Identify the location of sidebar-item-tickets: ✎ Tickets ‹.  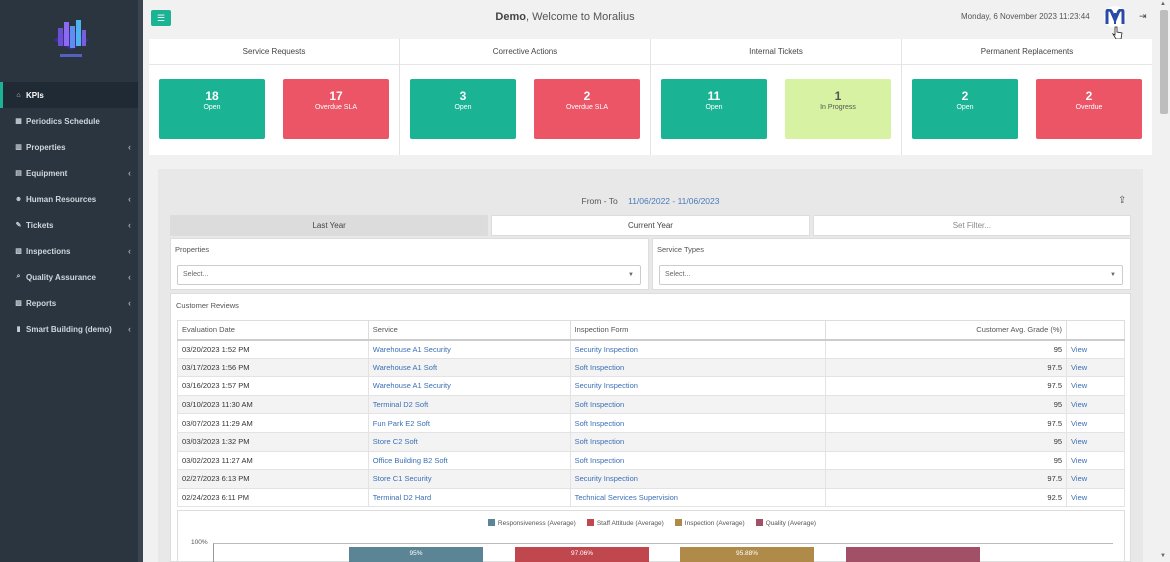
(69, 225).